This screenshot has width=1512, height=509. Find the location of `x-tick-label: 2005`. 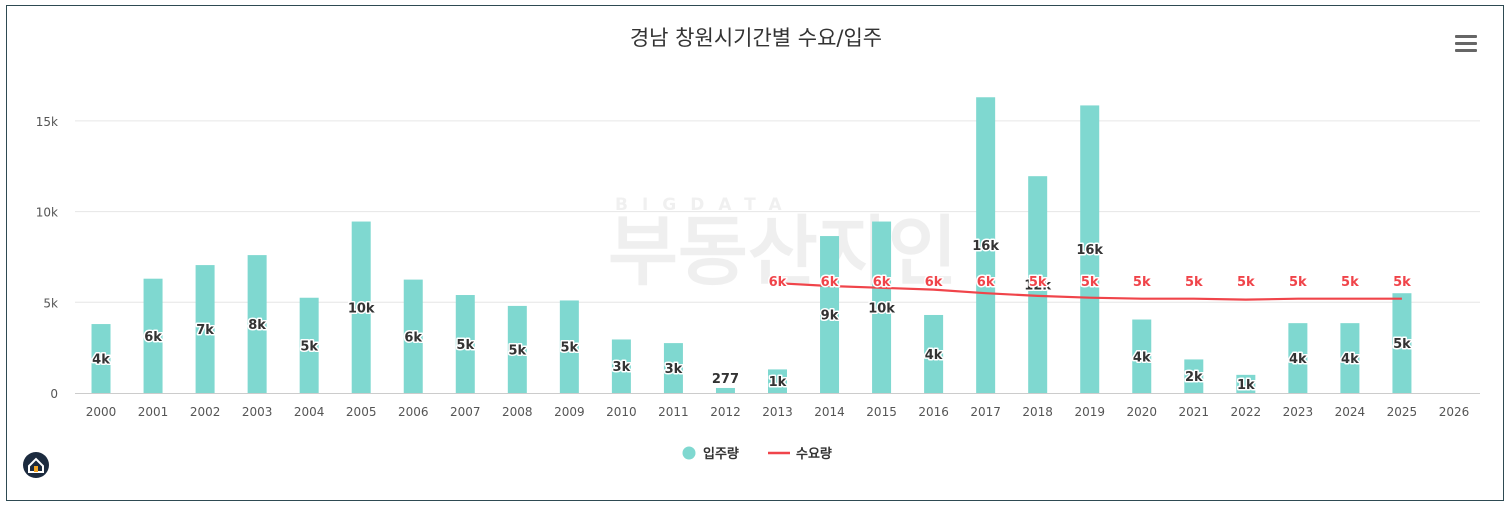

x-tick-label: 2005 is located at coordinates (361, 412).